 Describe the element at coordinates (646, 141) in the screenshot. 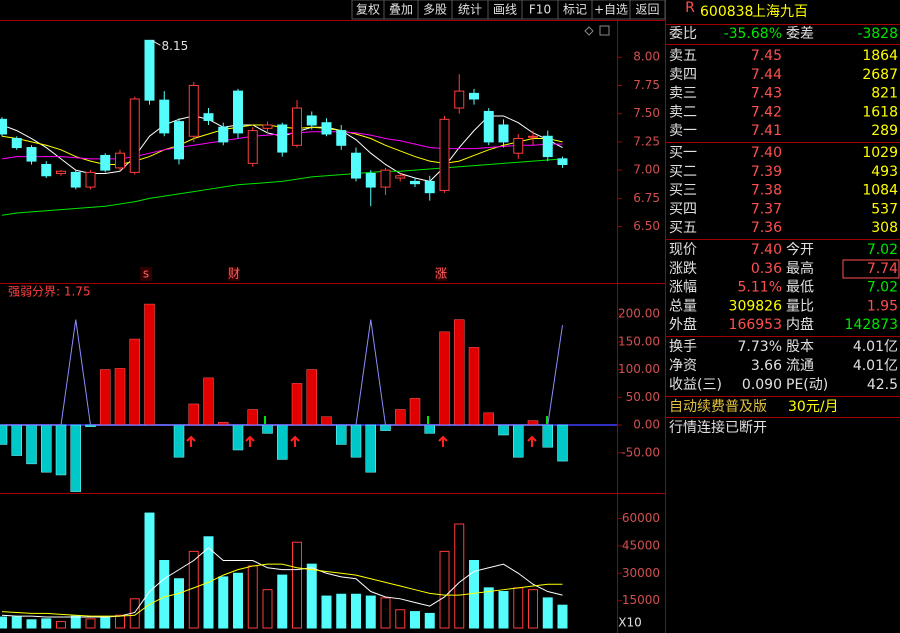

I see `y-tick-label: 7.25` at that location.